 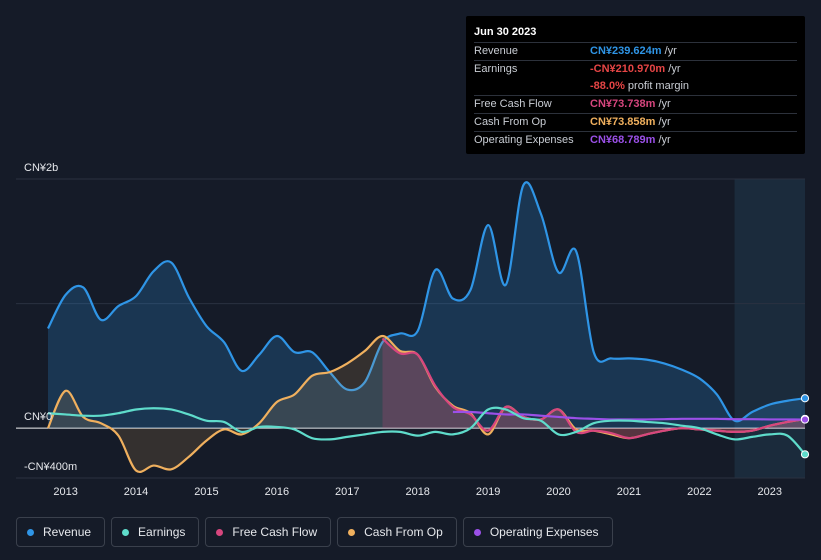 What do you see at coordinates (558, 492) in the screenshot?
I see `x-tick-label: 2020` at bounding box center [558, 492].